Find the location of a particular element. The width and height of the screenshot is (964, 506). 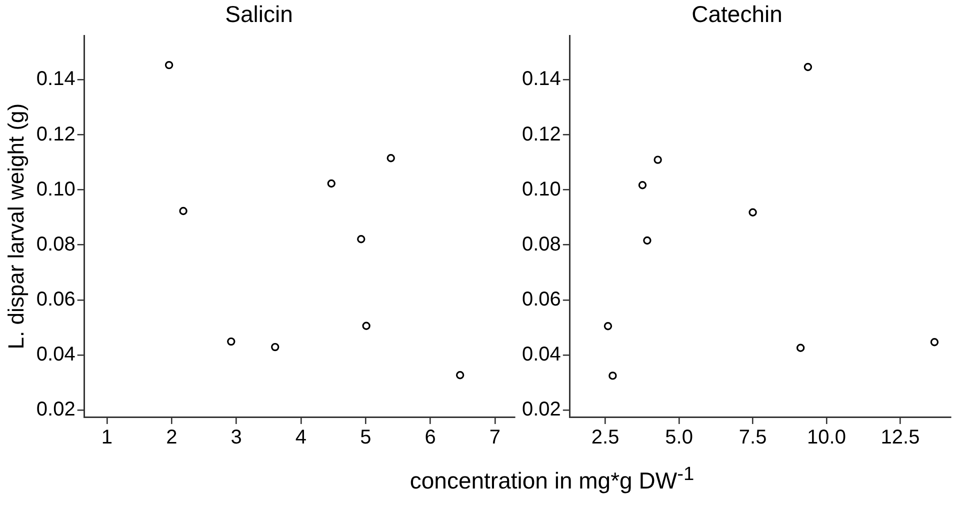

x-tick-label: 10.0 is located at coordinates (826, 437).